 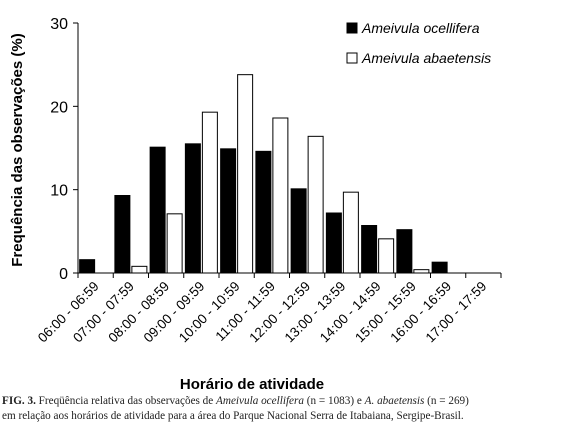 What do you see at coordinates (446, 401) in the screenshot?
I see `caption-text-3: (n = 269)` at bounding box center [446, 401].